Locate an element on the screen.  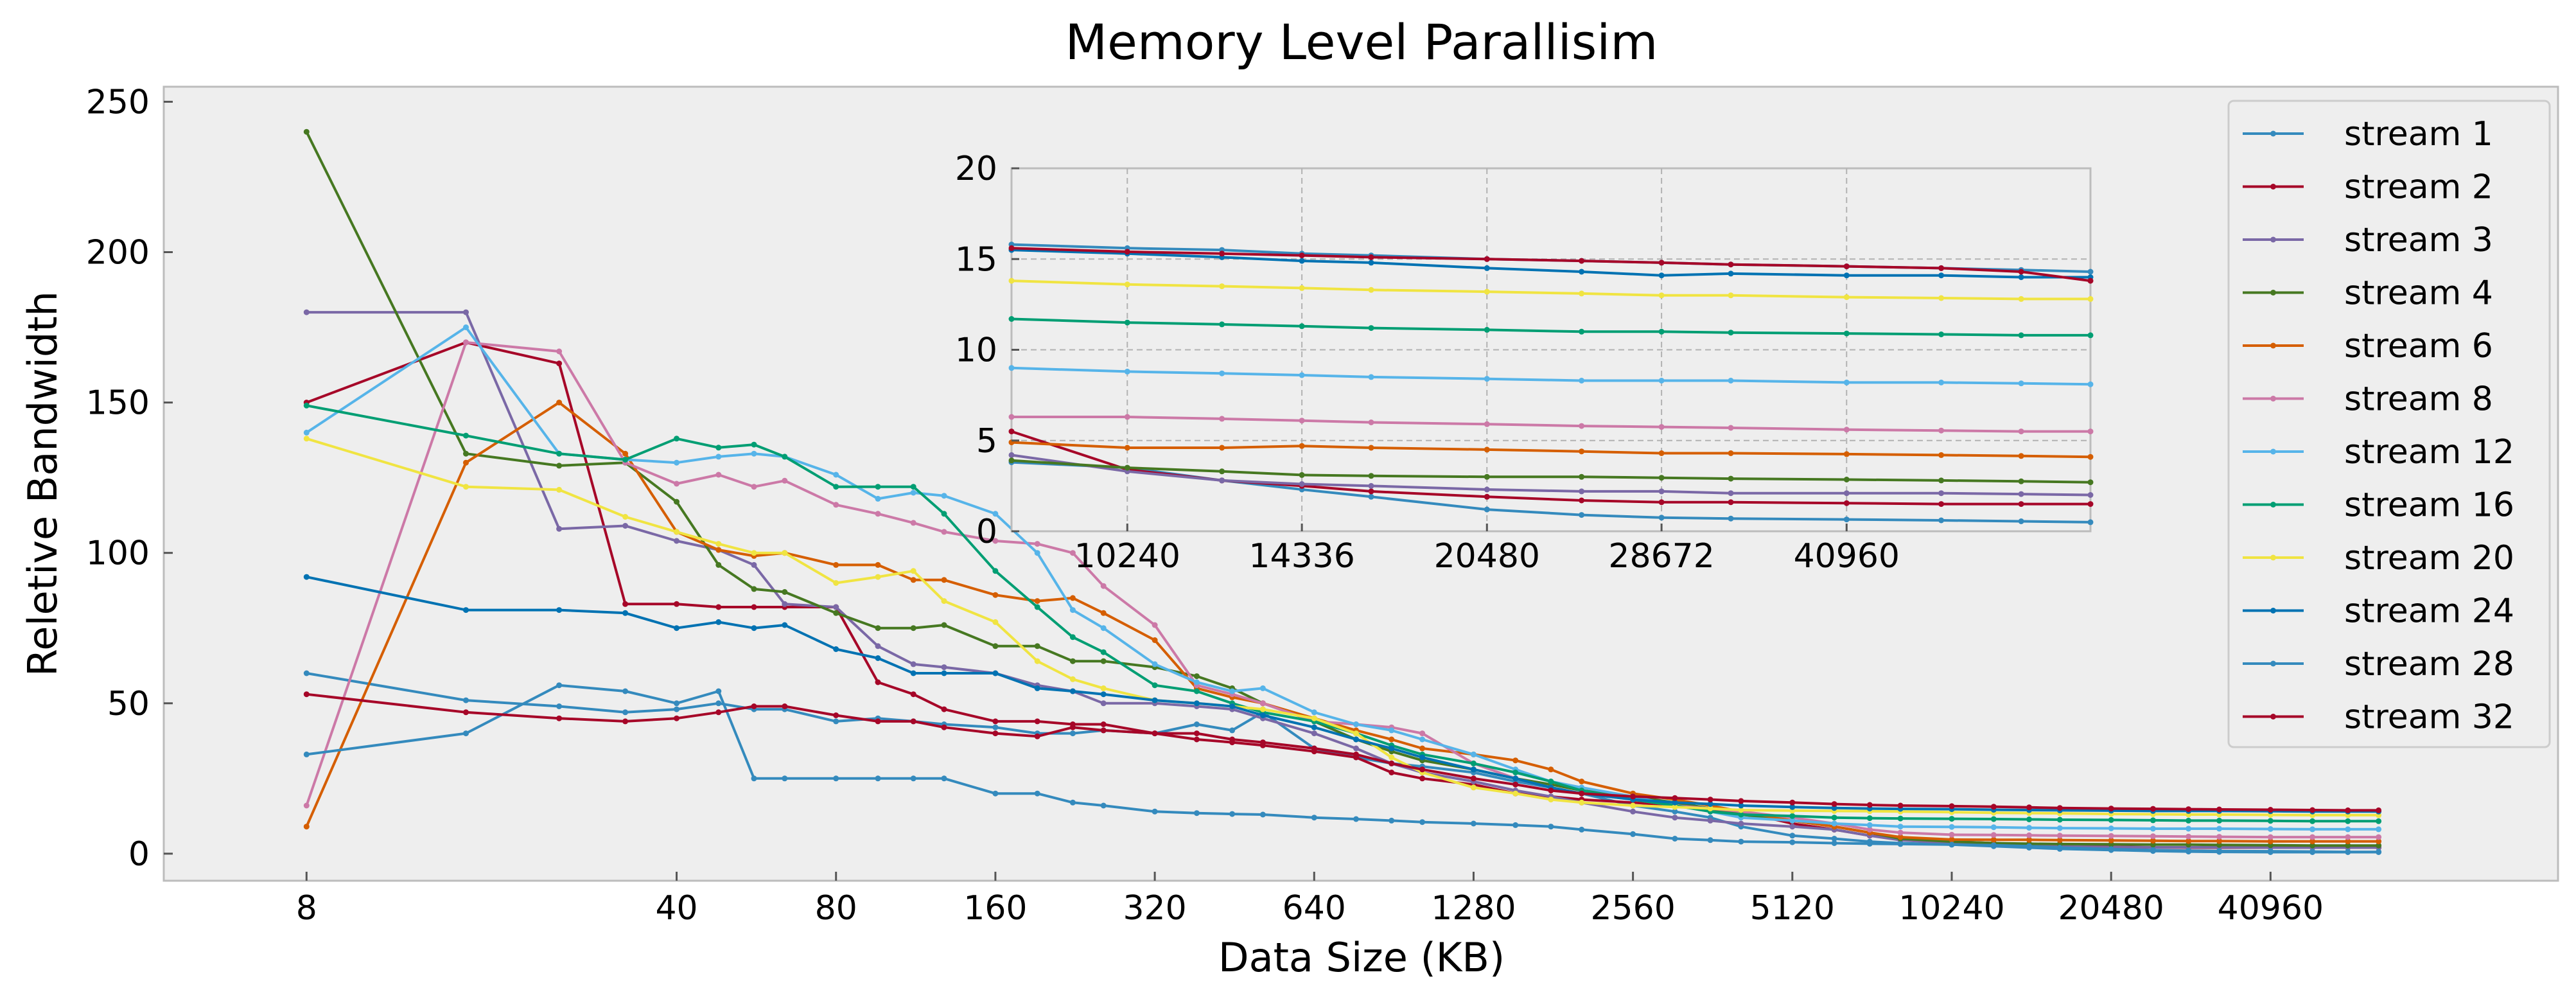
x-tick-label: 640 is located at coordinates (1314, 909).